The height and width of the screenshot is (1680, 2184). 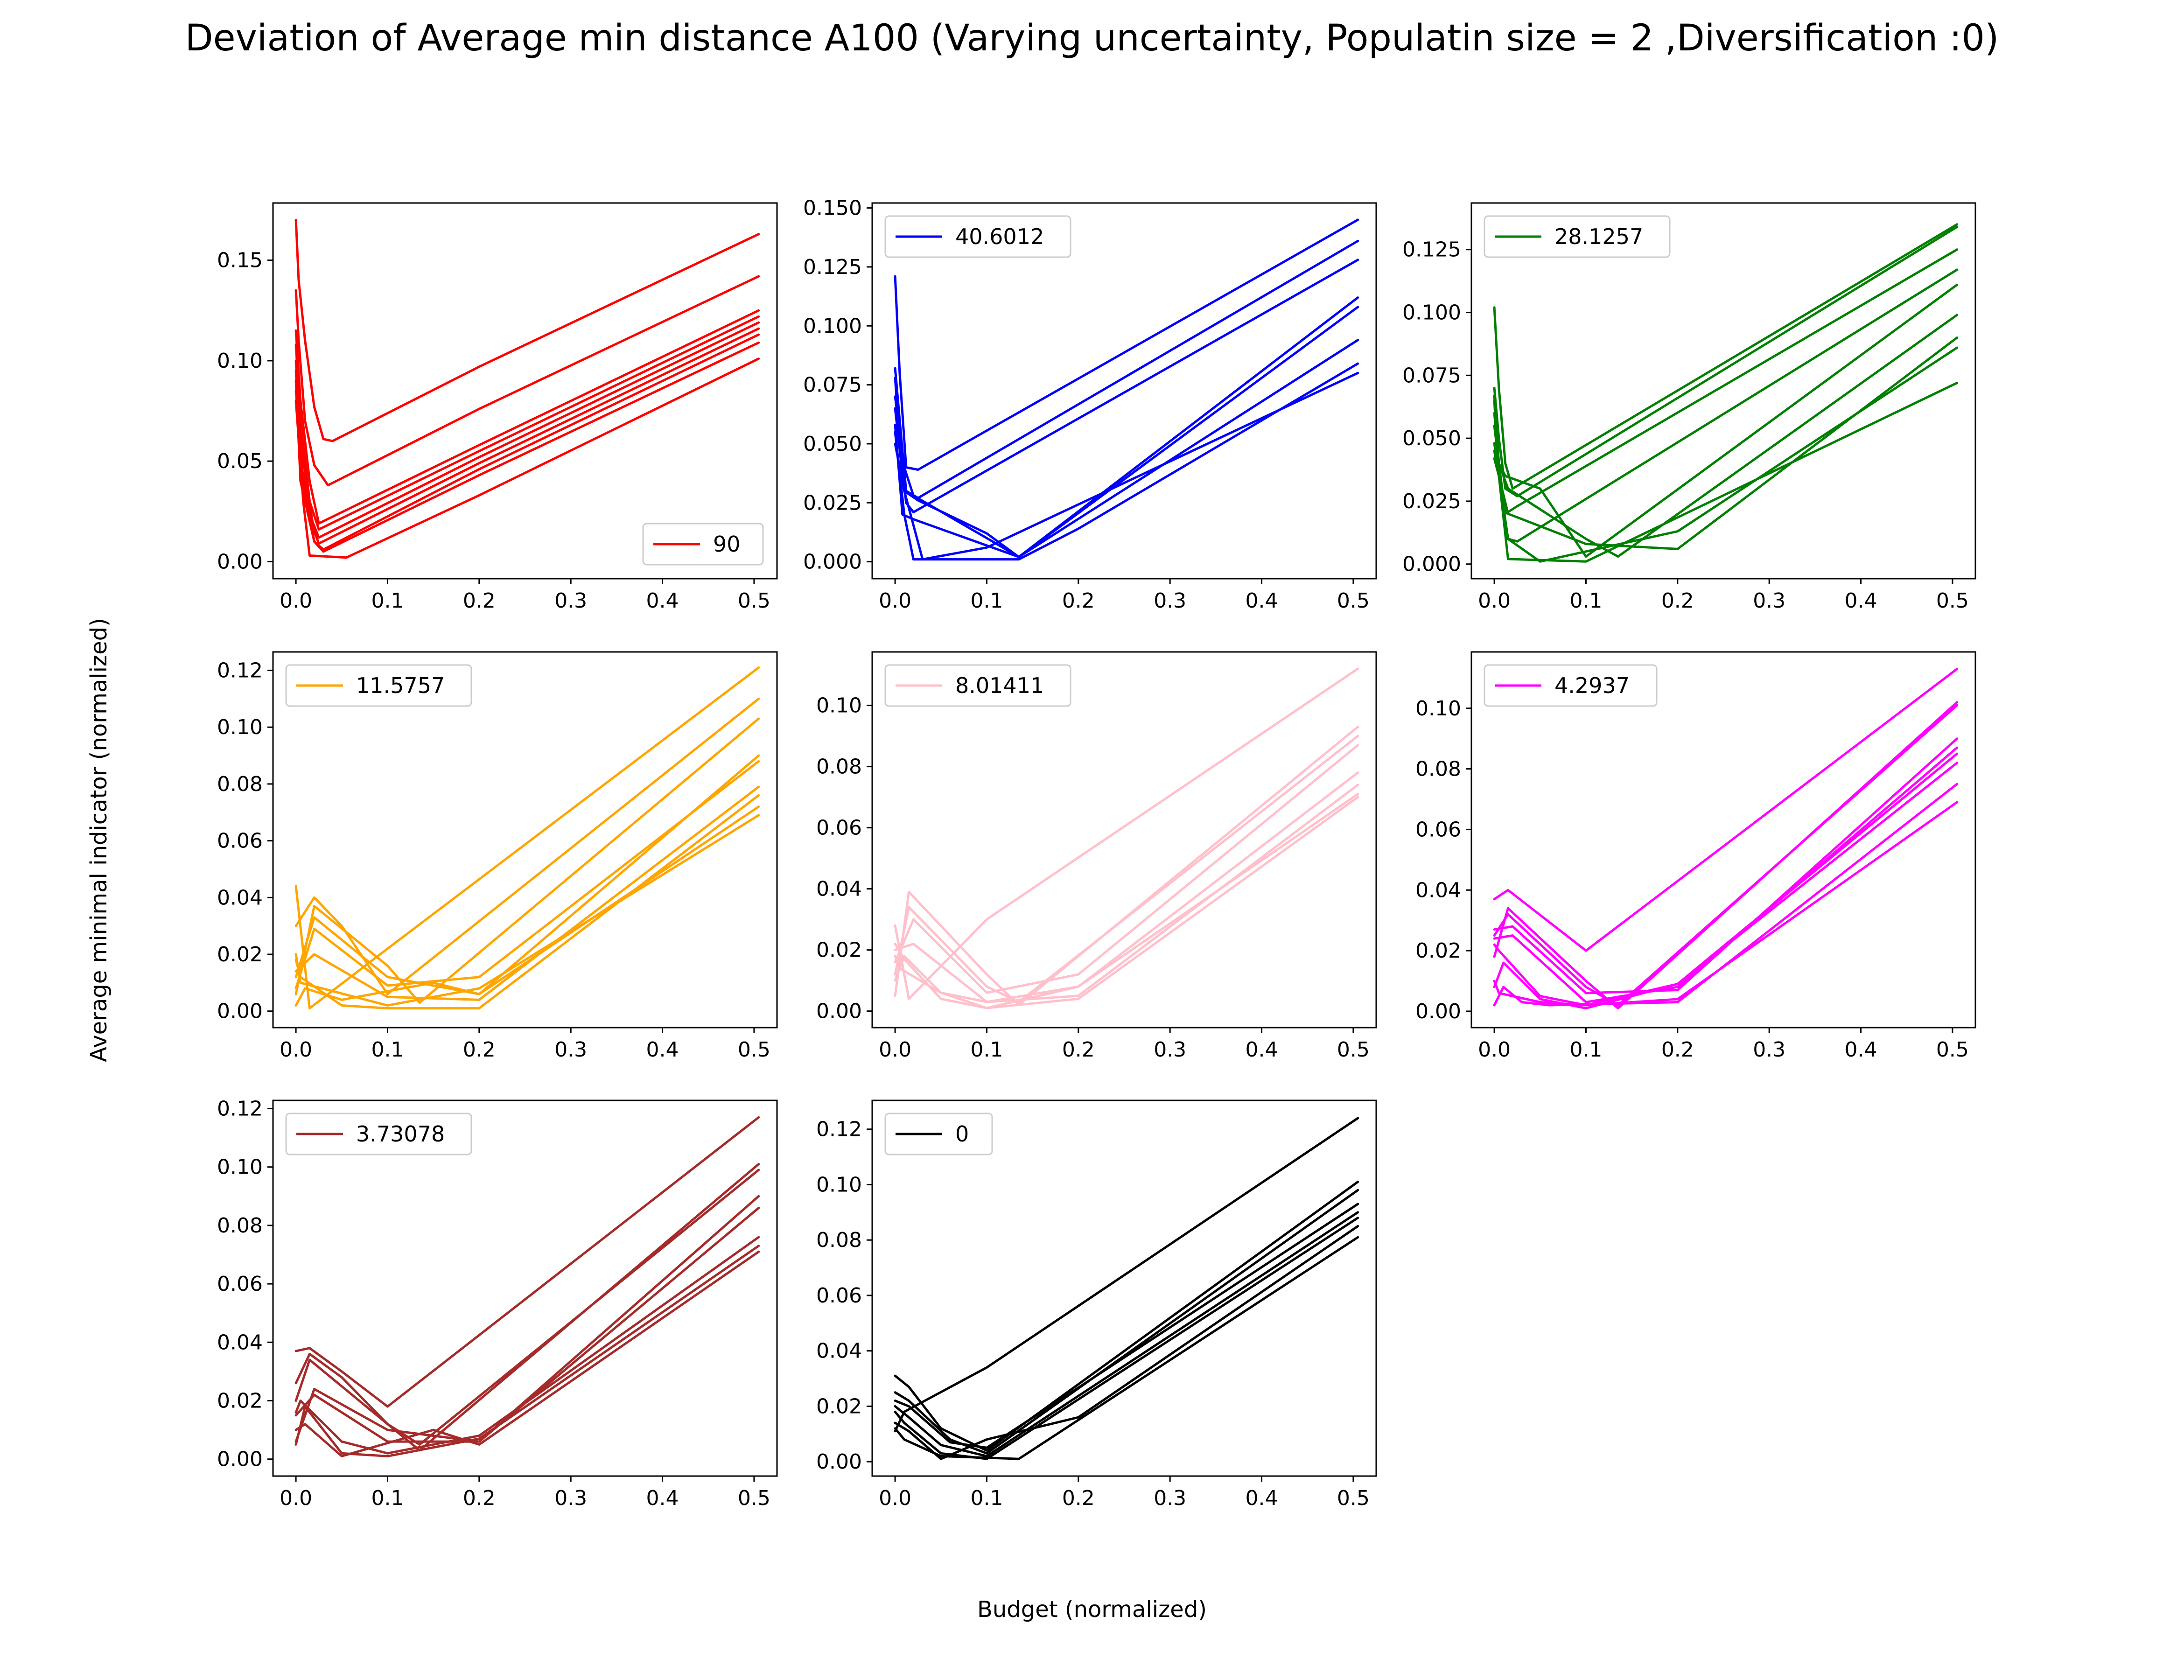 I want to click on x-axis-label: Budget (normalized), so click(x=1092, y=1609).